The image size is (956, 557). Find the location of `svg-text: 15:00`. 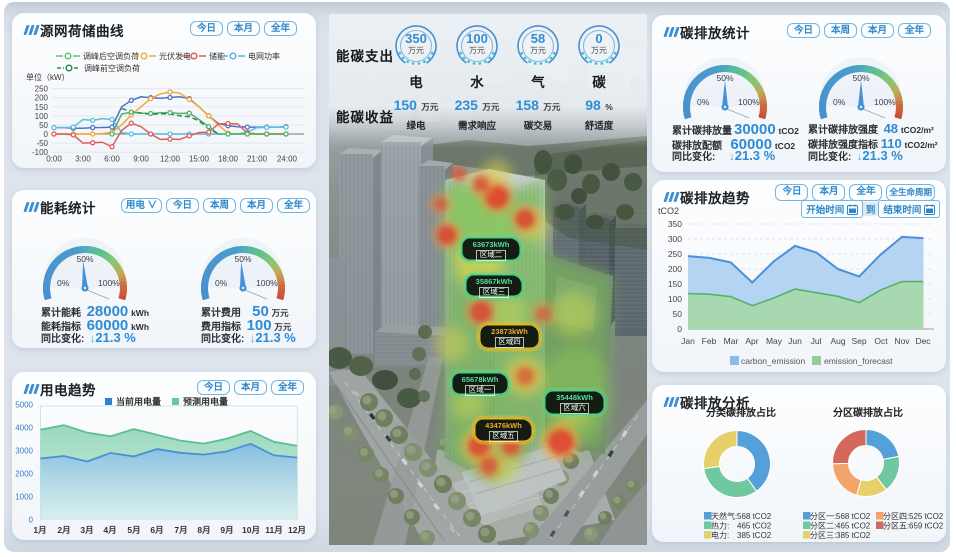

svg-text: 15:00 is located at coordinates (199, 159).